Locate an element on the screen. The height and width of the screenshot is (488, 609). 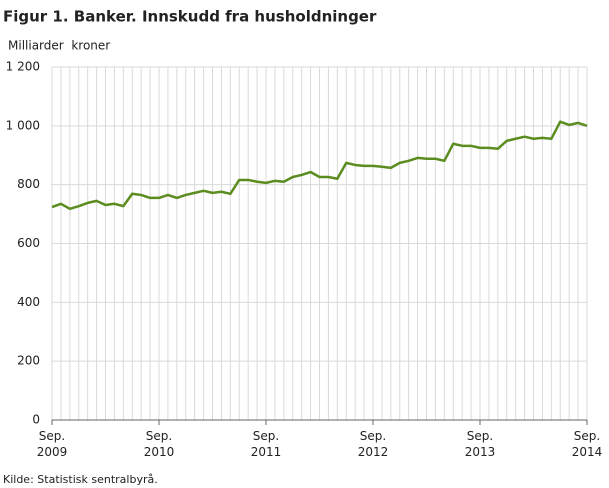
y-tick-label: 600 is located at coordinates (28, 243).